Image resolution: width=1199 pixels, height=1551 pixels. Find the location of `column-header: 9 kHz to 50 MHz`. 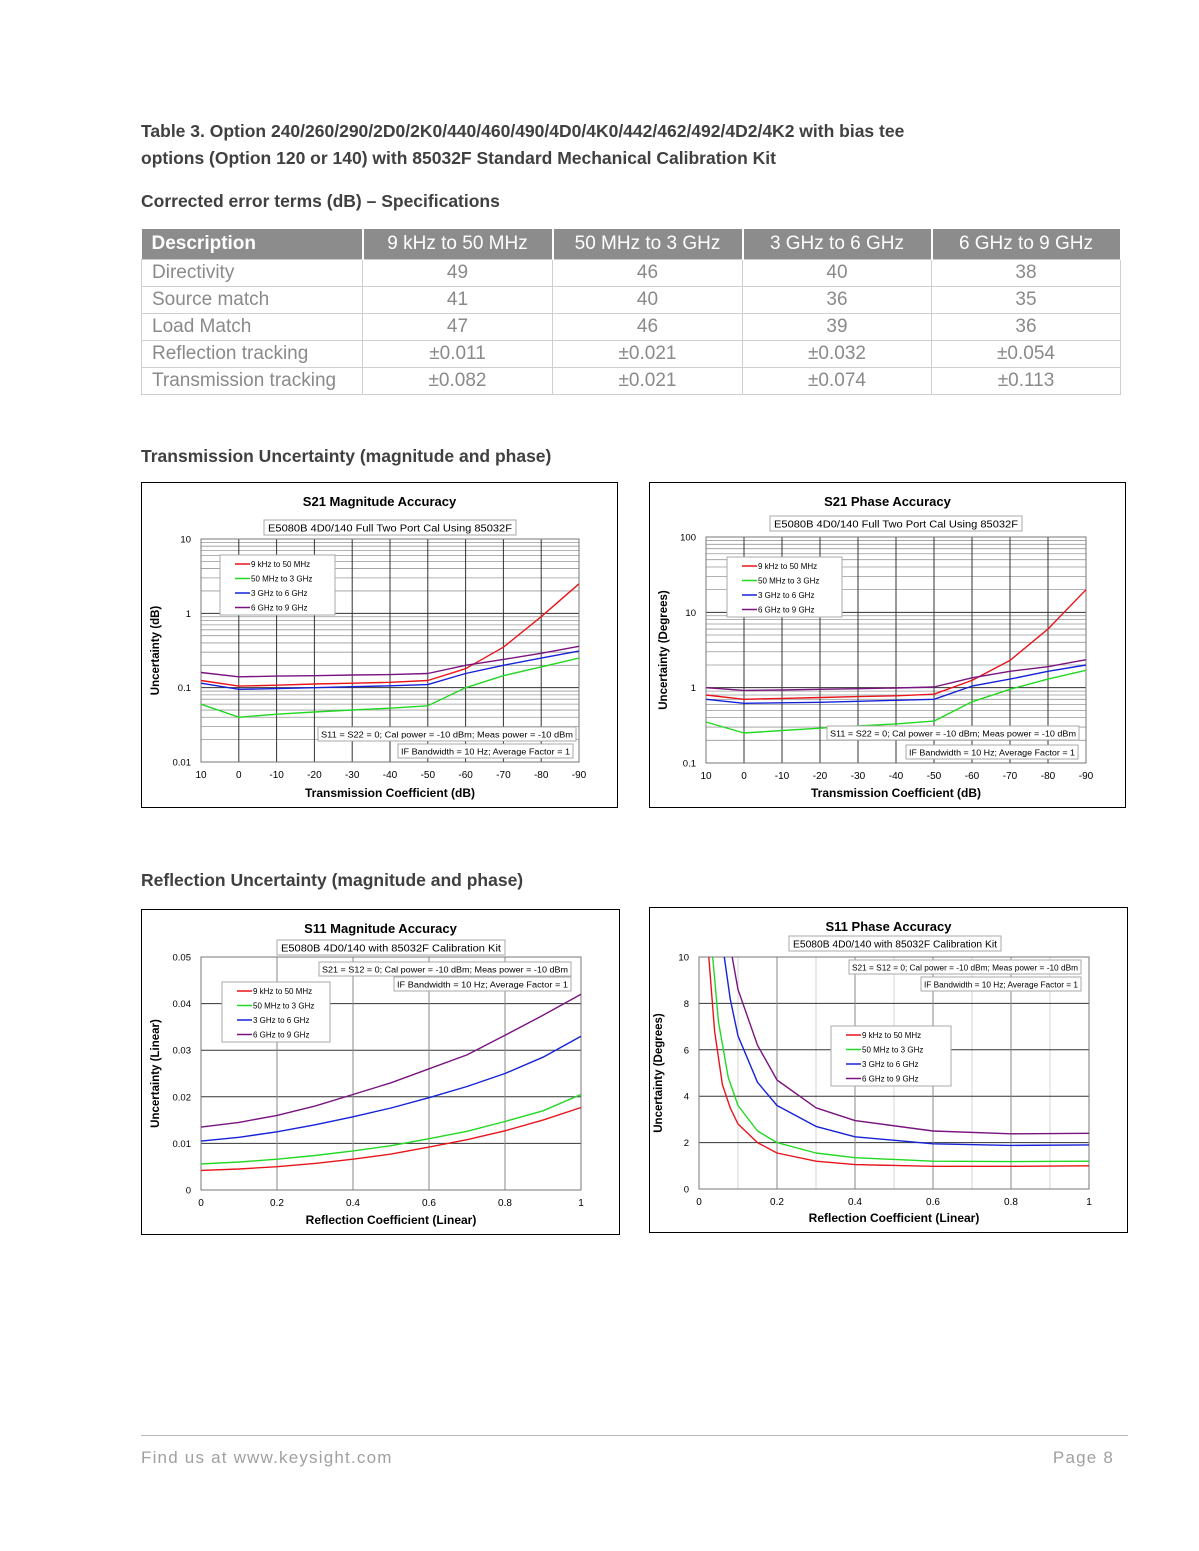

column-header: 9 kHz to 50 MHz is located at coordinates (458, 244).